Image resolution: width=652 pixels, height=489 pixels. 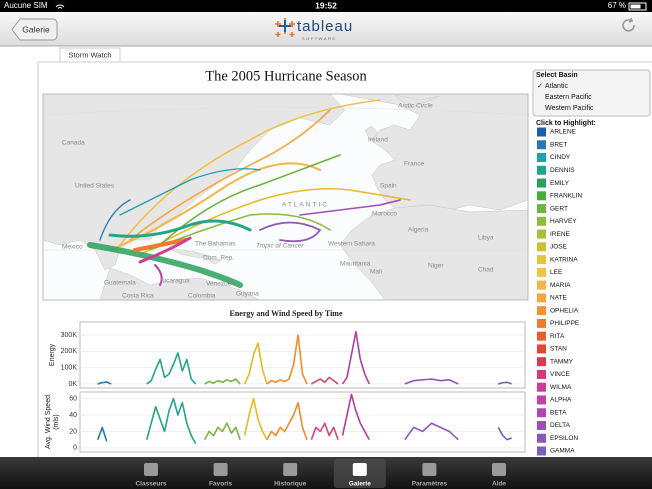 I want to click on map-label: Guatemala, so click(x=120, y=283).